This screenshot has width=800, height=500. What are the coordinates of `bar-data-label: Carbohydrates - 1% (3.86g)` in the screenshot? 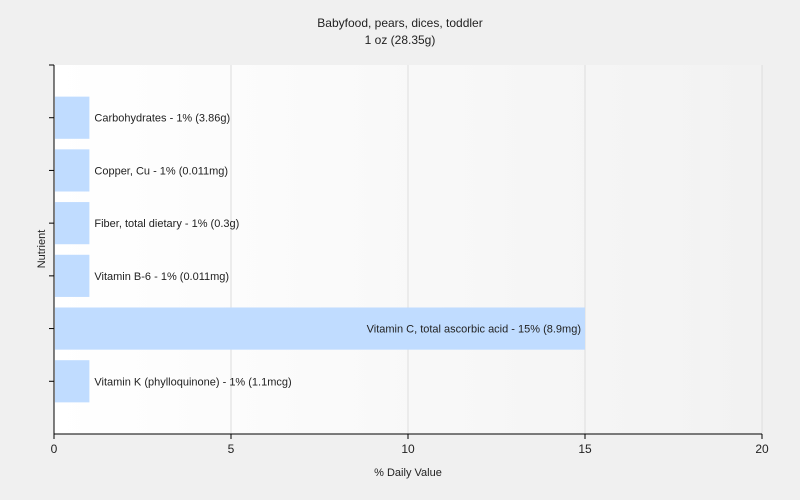 It's located at (162, 119).